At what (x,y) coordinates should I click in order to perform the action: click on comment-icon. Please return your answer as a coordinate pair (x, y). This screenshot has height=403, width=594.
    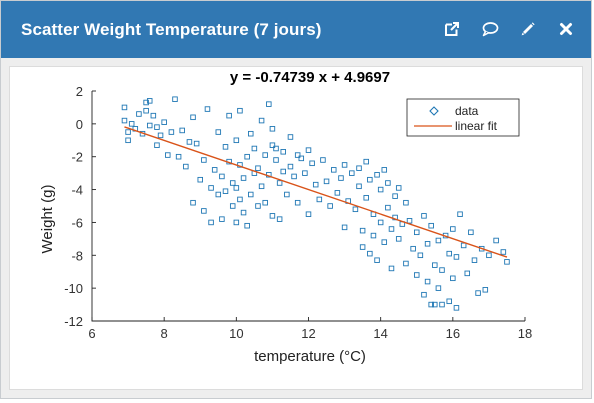
    Looking at the image, I should click on (490, 29).